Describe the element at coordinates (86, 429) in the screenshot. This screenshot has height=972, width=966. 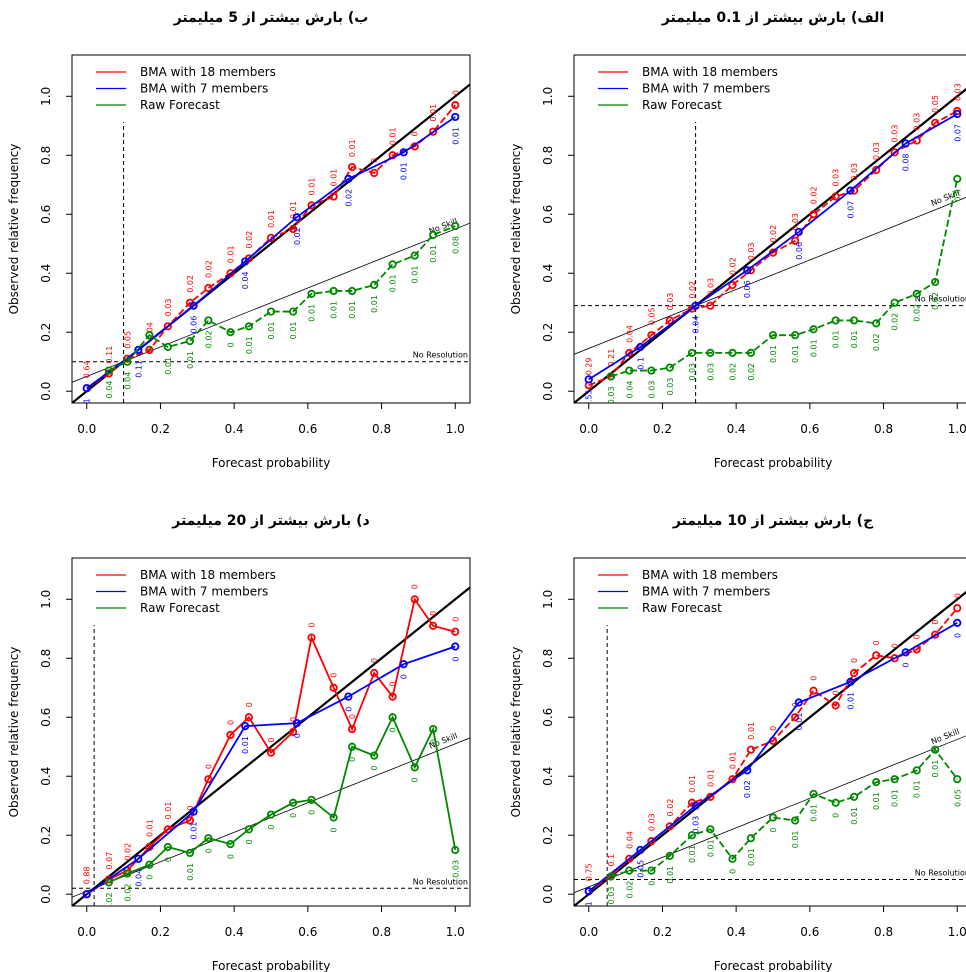
I see `x-tick-label: 0.0` at that location.